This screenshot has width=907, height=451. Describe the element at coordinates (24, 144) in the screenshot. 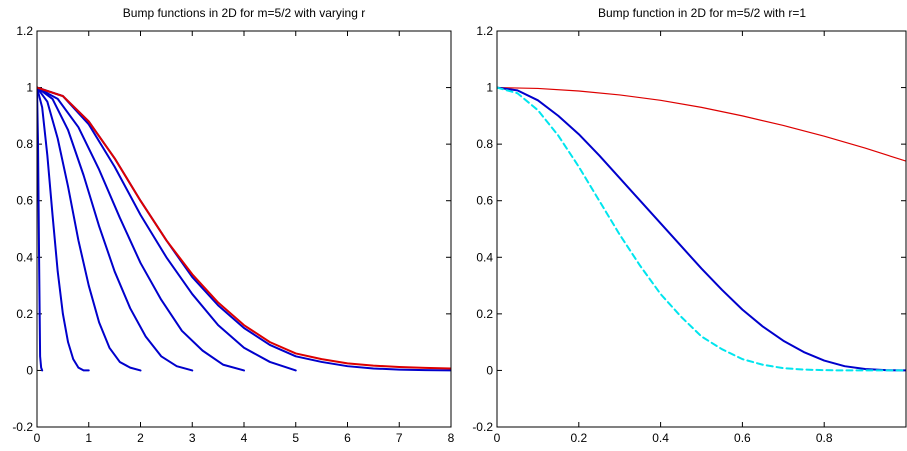

I see `left-ytick-label: 0.8` at that location.